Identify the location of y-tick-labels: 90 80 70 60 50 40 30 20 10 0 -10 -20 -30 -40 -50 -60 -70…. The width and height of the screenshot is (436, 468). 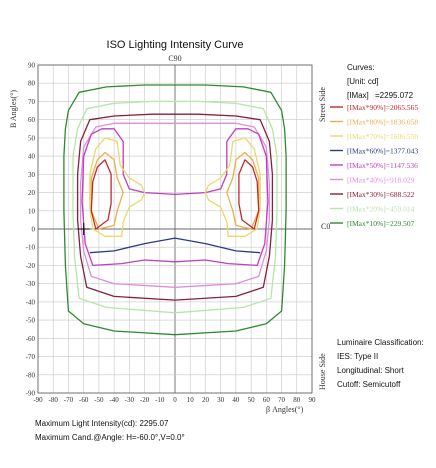
(31, 230).